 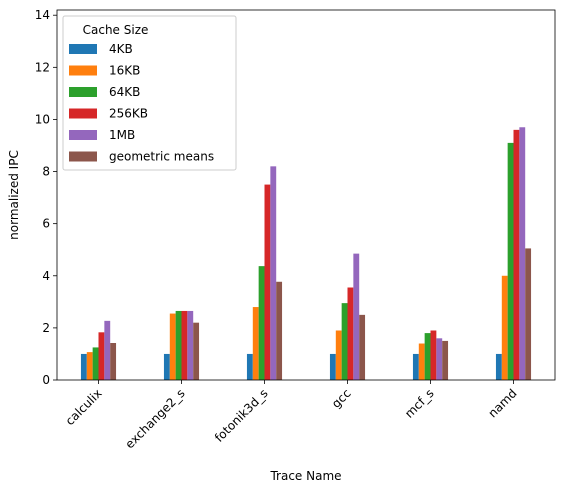 What do you see at coordinates (128, 114) in the screenshot?
I see `legend-label: 256KB` at bounding box center [128, 114].